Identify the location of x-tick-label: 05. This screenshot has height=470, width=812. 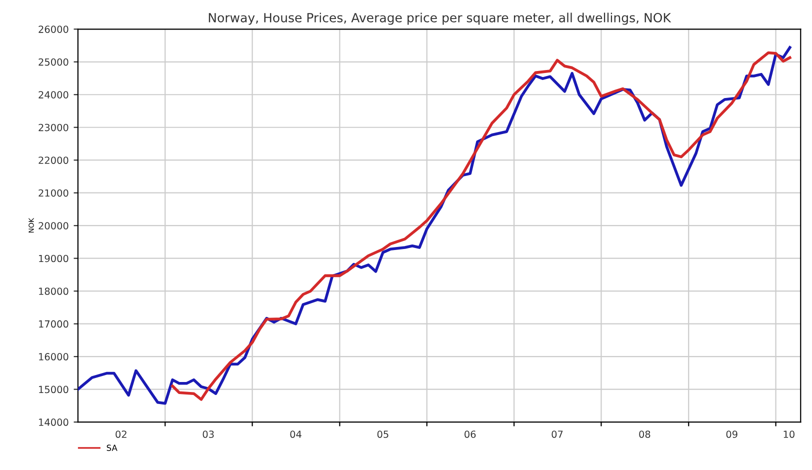
(382, 434).